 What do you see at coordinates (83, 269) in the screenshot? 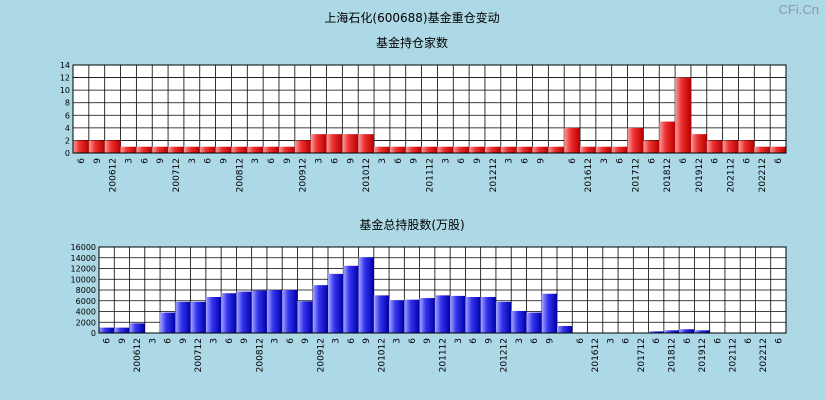
I see `y-tick-label: 12000` at bounding box center [83, 269].